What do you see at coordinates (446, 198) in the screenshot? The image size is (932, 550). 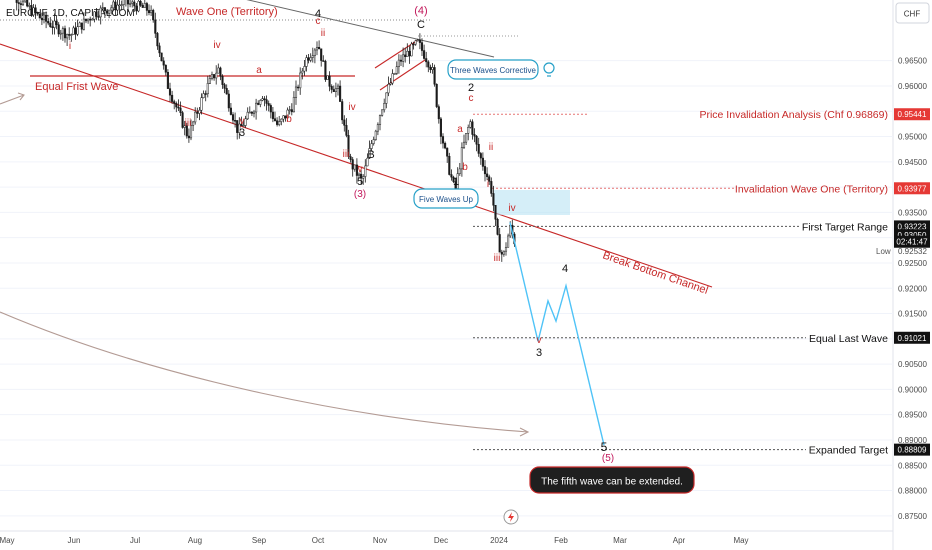 I see `five-waves-bubble` at bounding box center [446, 198].